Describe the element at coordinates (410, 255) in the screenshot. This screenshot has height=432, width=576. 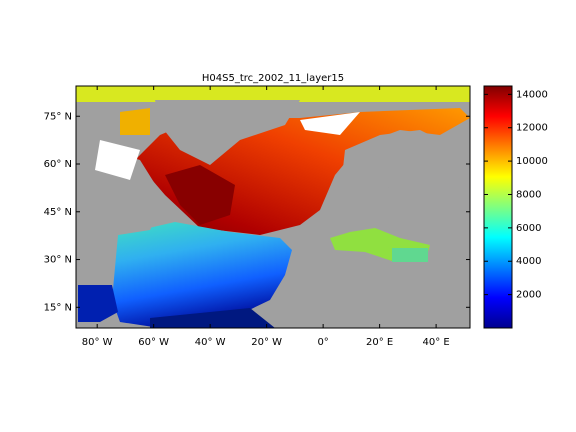
I see `mediterranean` at that location.